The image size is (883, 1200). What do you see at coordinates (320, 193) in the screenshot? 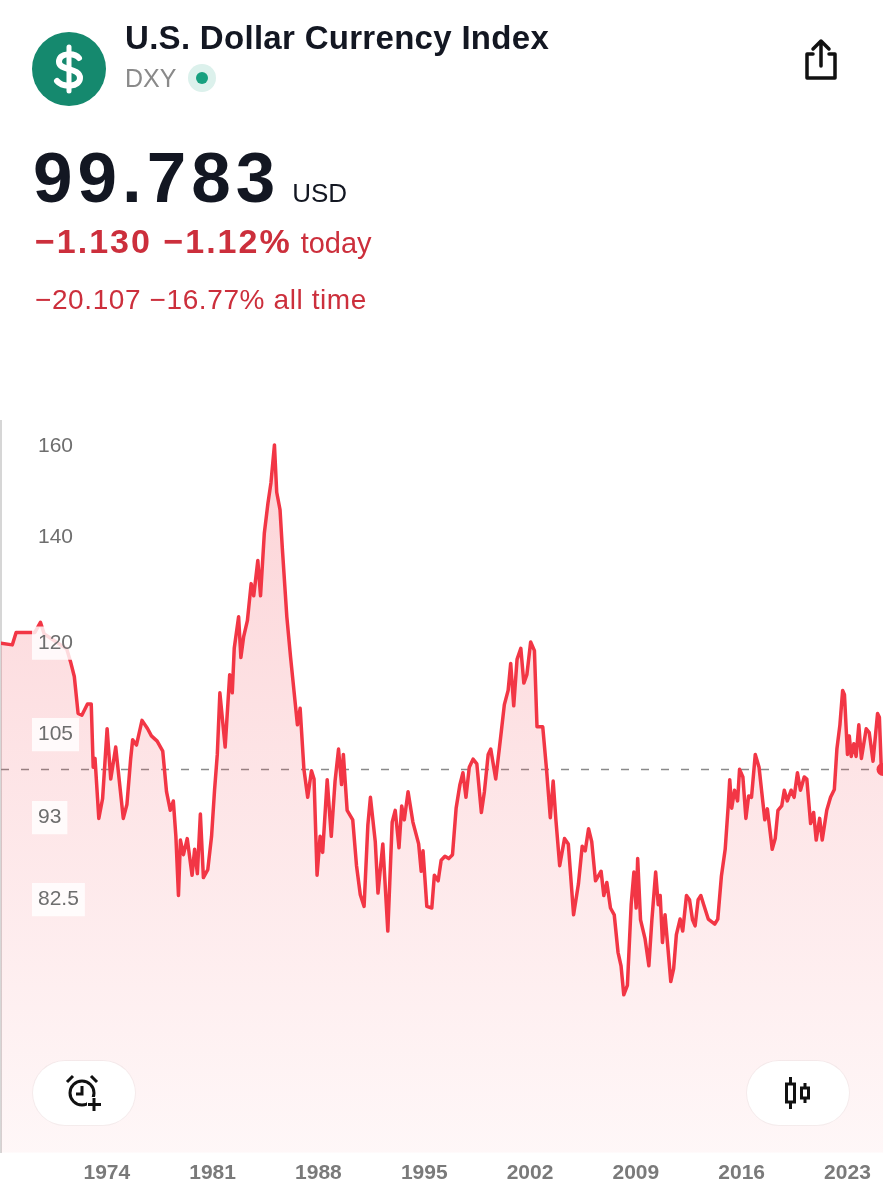
I see `text: USD` at bounding box center [320, 193].